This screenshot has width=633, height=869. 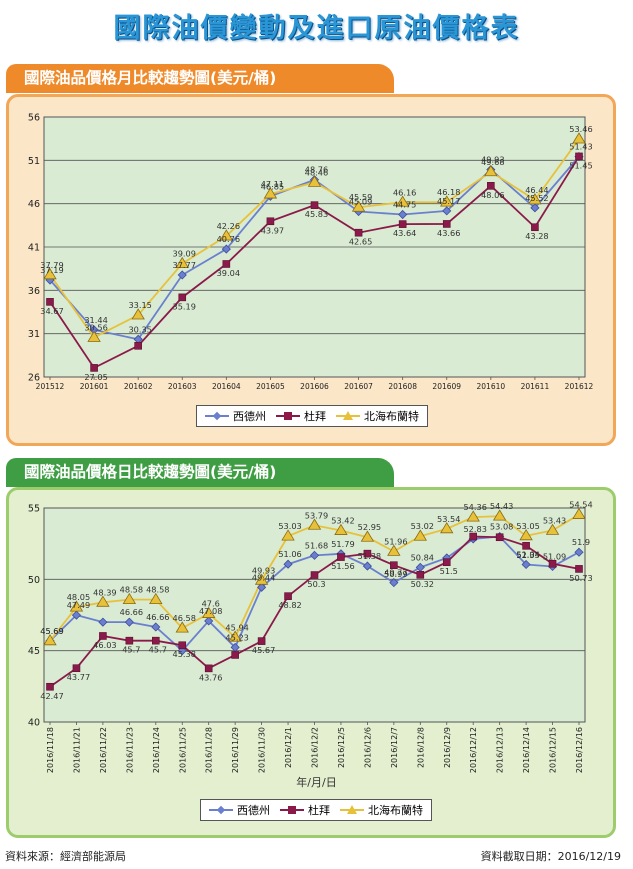 What do you see at coordinates (448, 192) in the screenshot?
I see `monthly-data-label-brent: 46.18` at bounding box center [448, 192].